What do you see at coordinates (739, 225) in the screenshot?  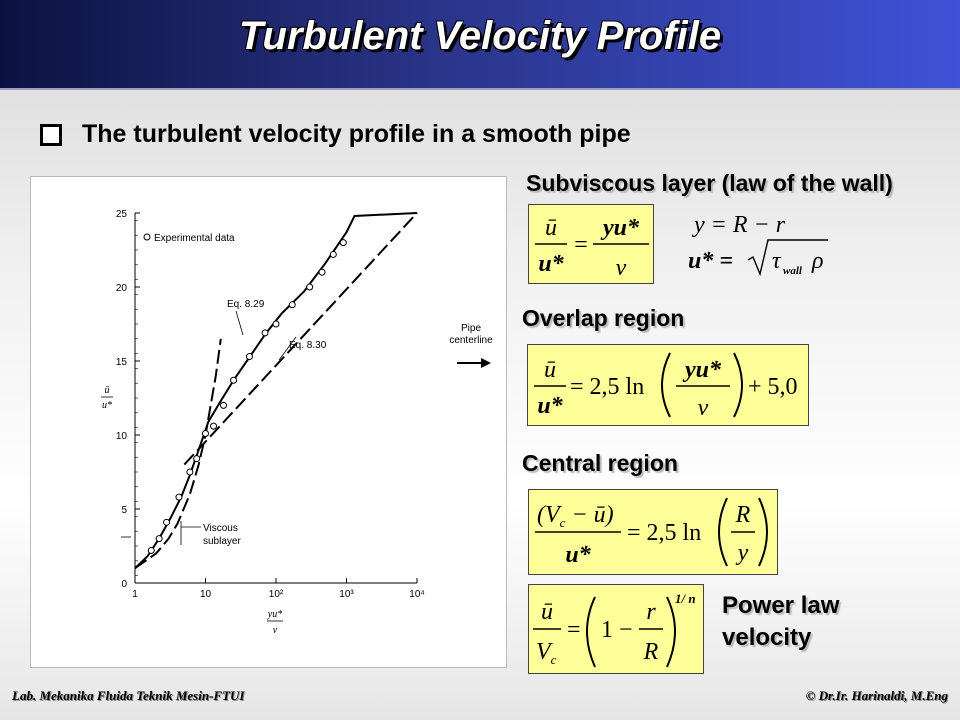 I see `y-definition: y = R − r` at bounding box center [739, 225].